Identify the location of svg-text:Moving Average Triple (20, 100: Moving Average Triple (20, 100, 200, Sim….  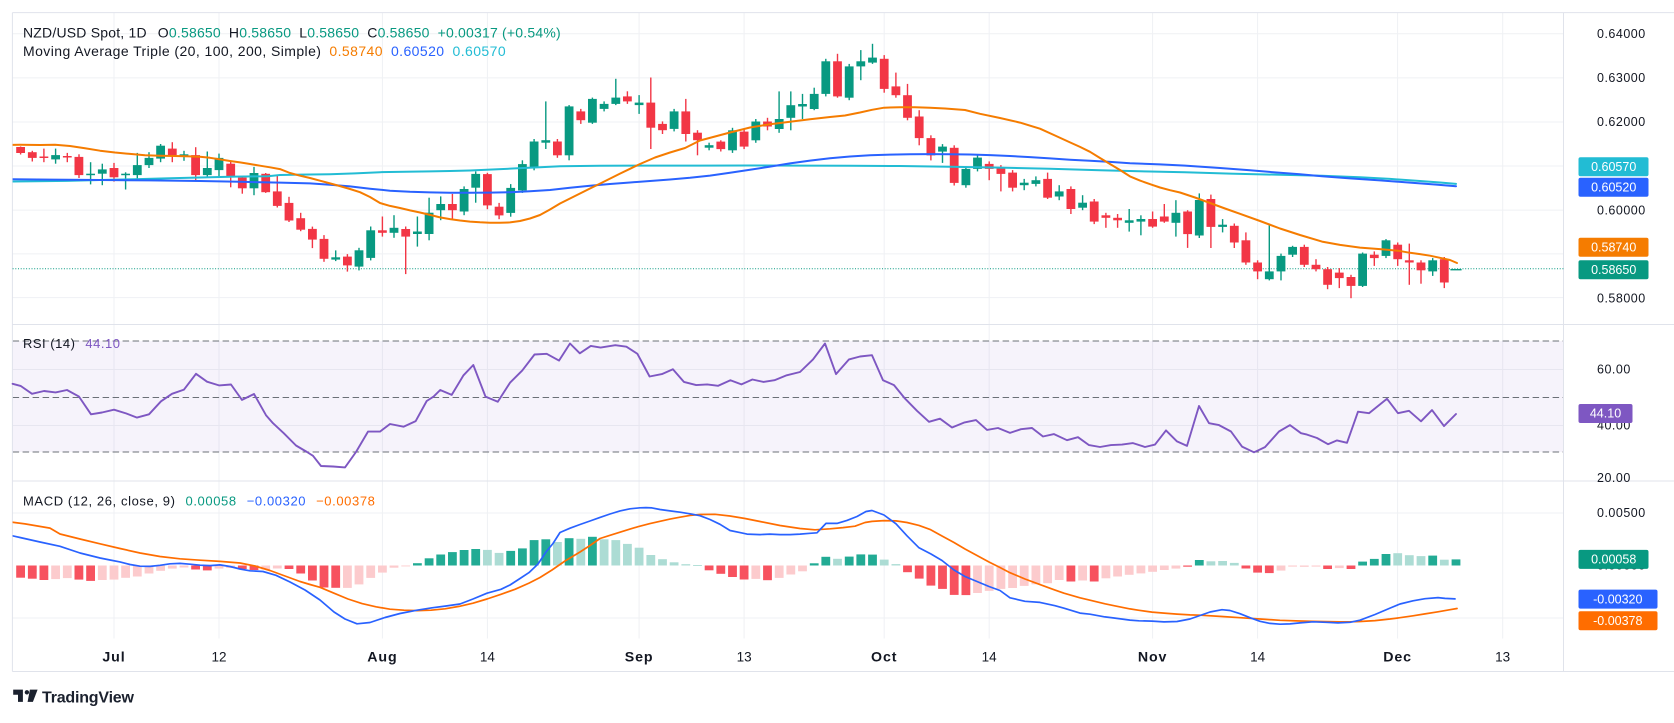
(264, 51).